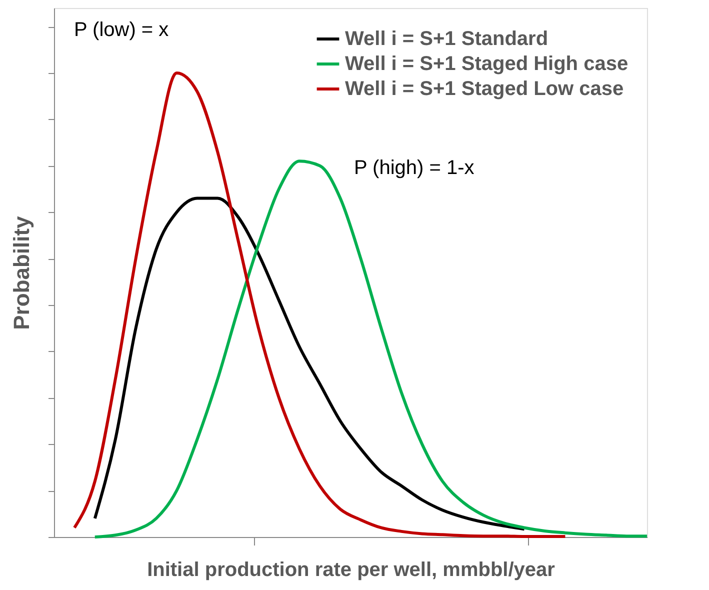 This screenshot has height=590, width=709. Describe the element at coordinates (446, 39) in the screenshot. I see `legend-label: Well i = S+1 Standard` at that location.